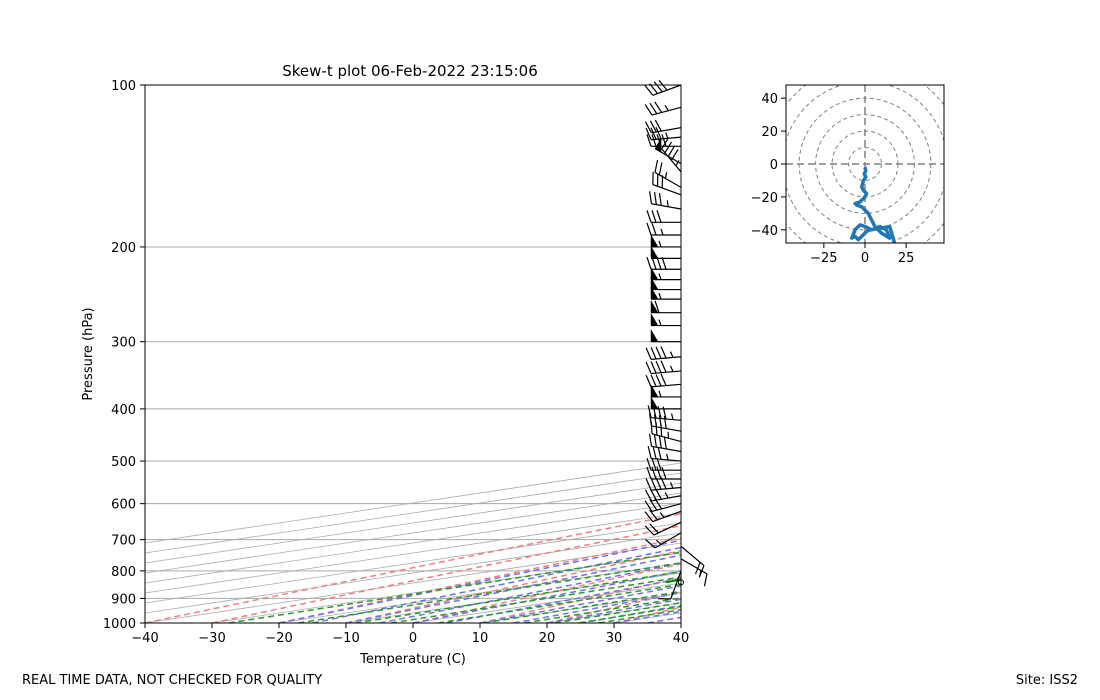 This screenshot has height=700, width=1100. I want to click on y-tick-label: 600, so click(123, 505).